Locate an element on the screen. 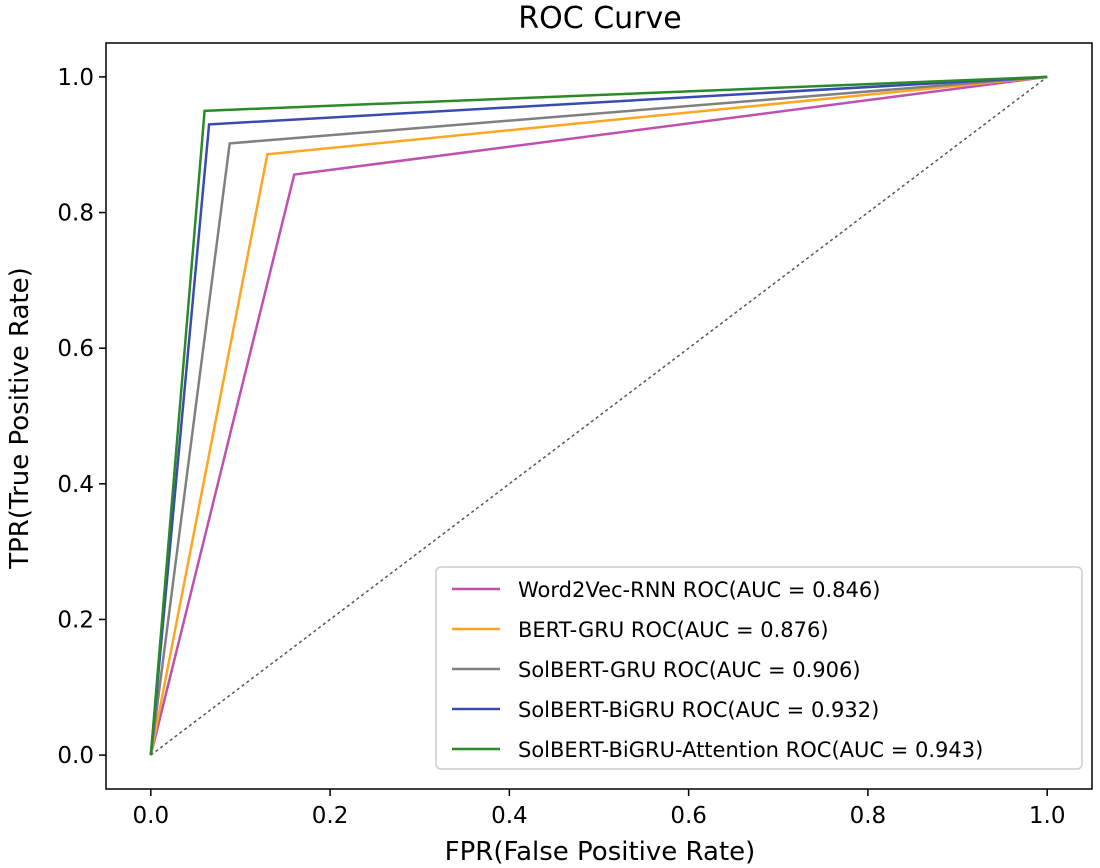 The image size is (1100, 868). x-axis-label: FPR(False Positive Rate) is located at coordinates (600, 852).